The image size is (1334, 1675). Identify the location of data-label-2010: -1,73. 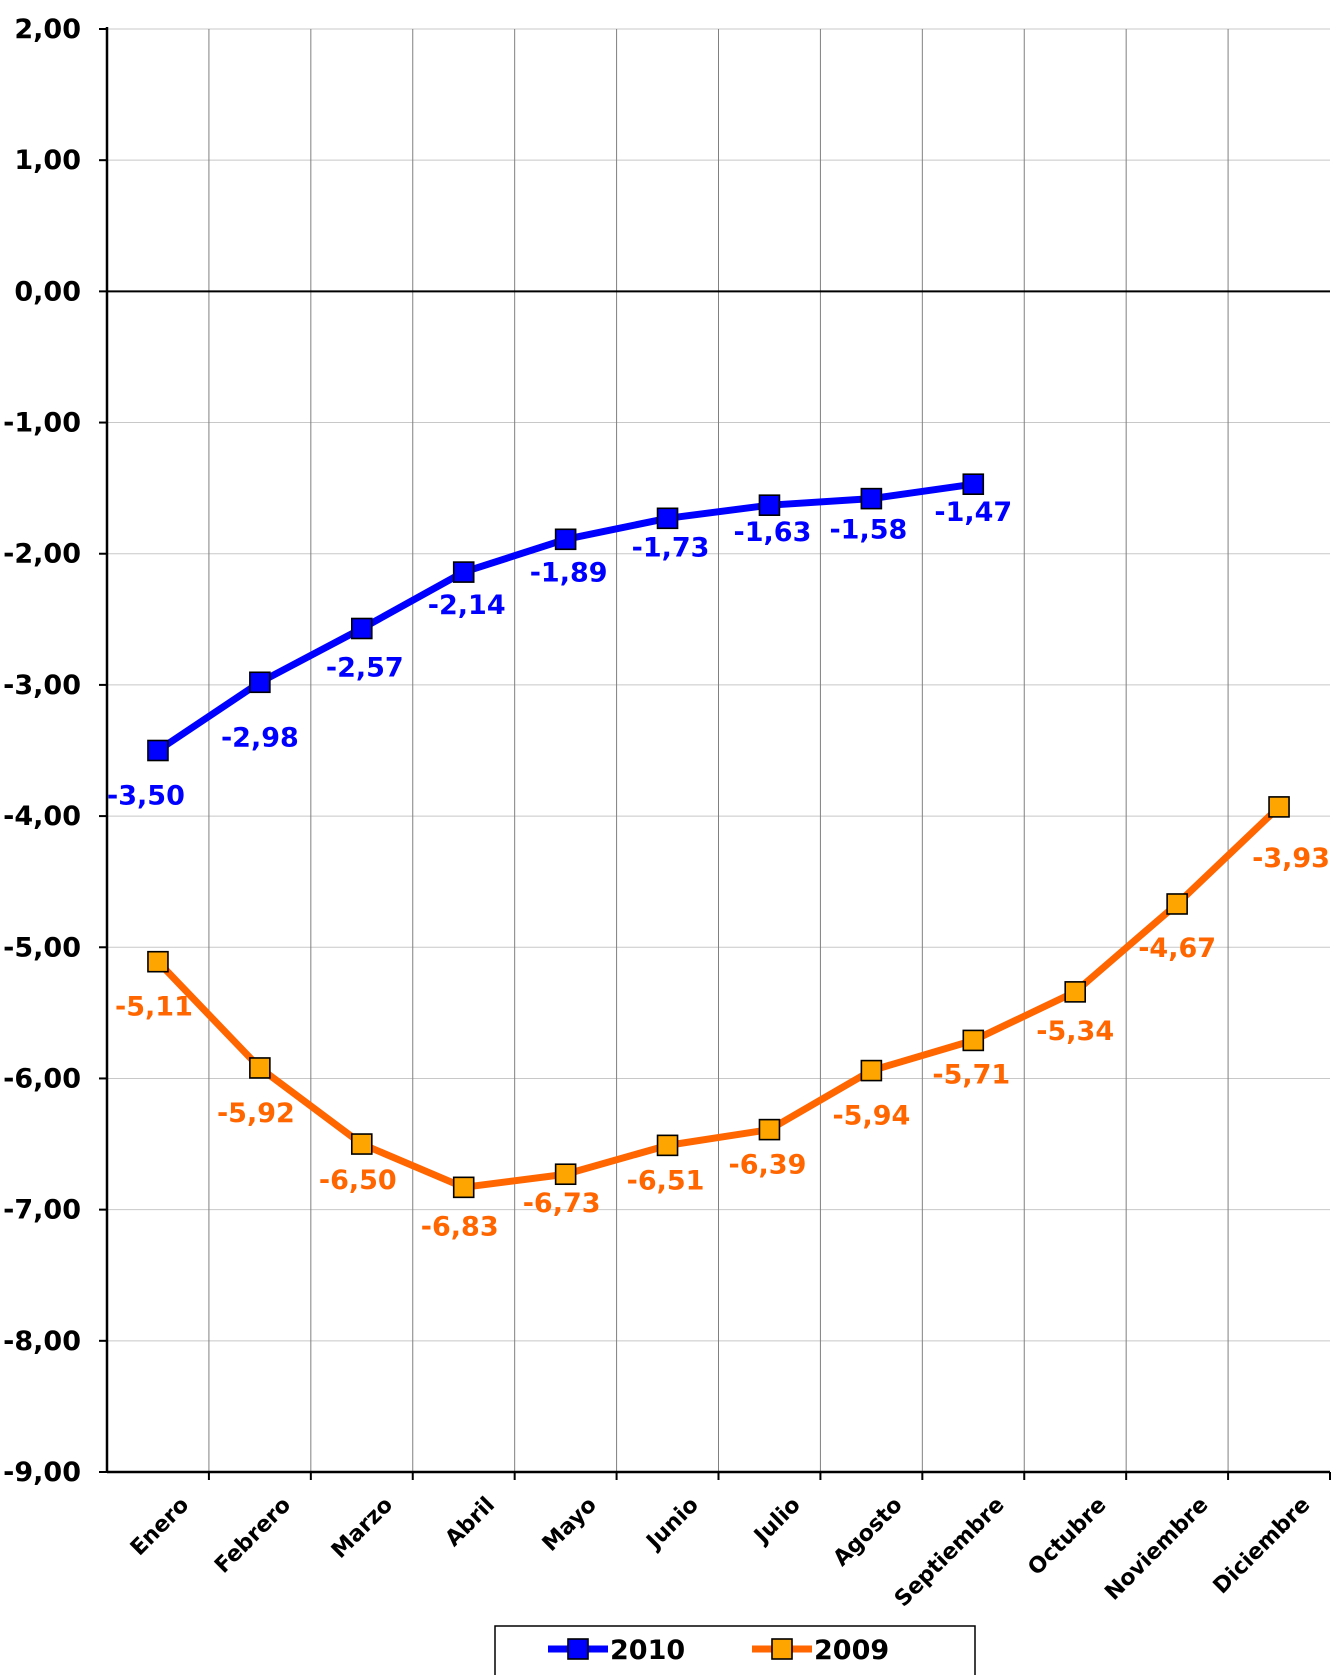
(671, 547).